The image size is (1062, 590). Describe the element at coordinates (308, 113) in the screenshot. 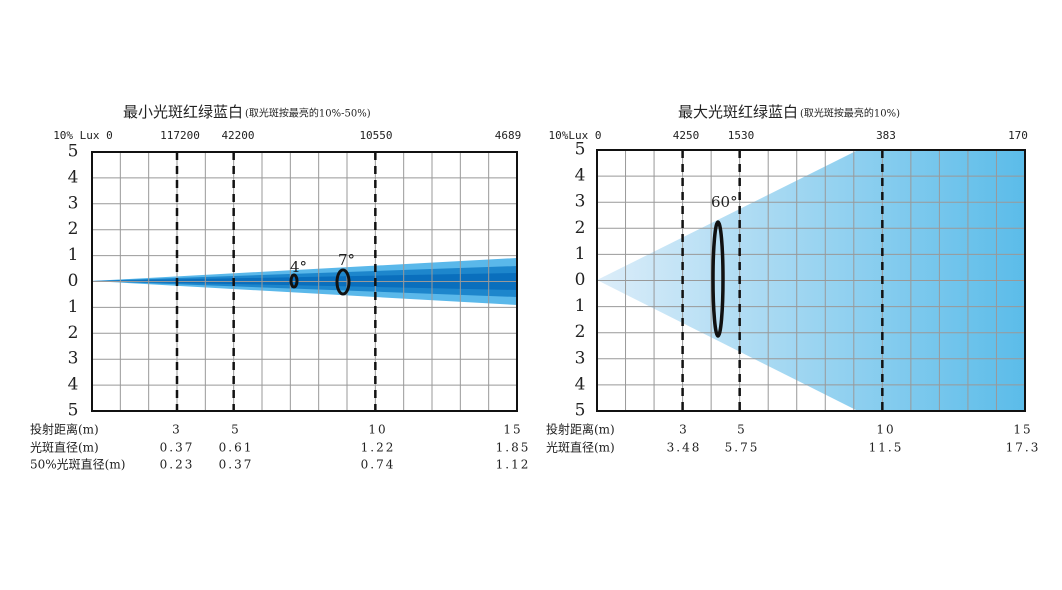

I see `panel-subtitle: (取光斑按最亮的10%-50%)` at that location.